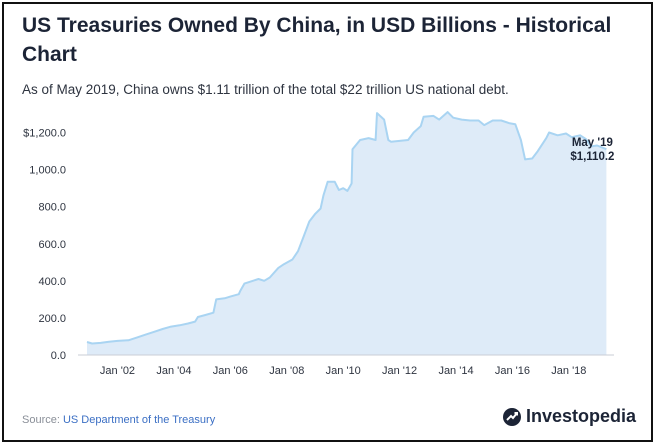 This screenshot has height=448, width=659. I want to click on y-tick-label: 200.0, so click(52, 319).